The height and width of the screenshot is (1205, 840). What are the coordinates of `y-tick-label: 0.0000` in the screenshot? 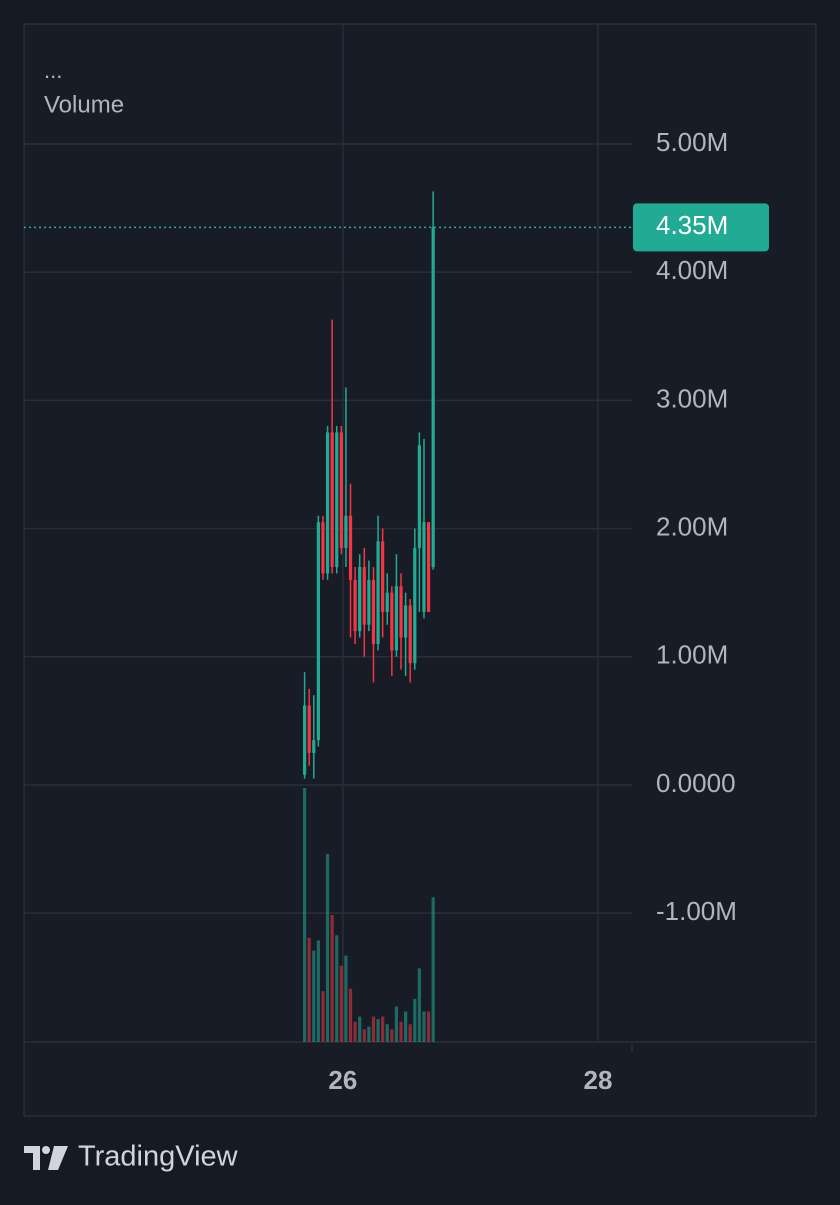 It's located at (696, 783).